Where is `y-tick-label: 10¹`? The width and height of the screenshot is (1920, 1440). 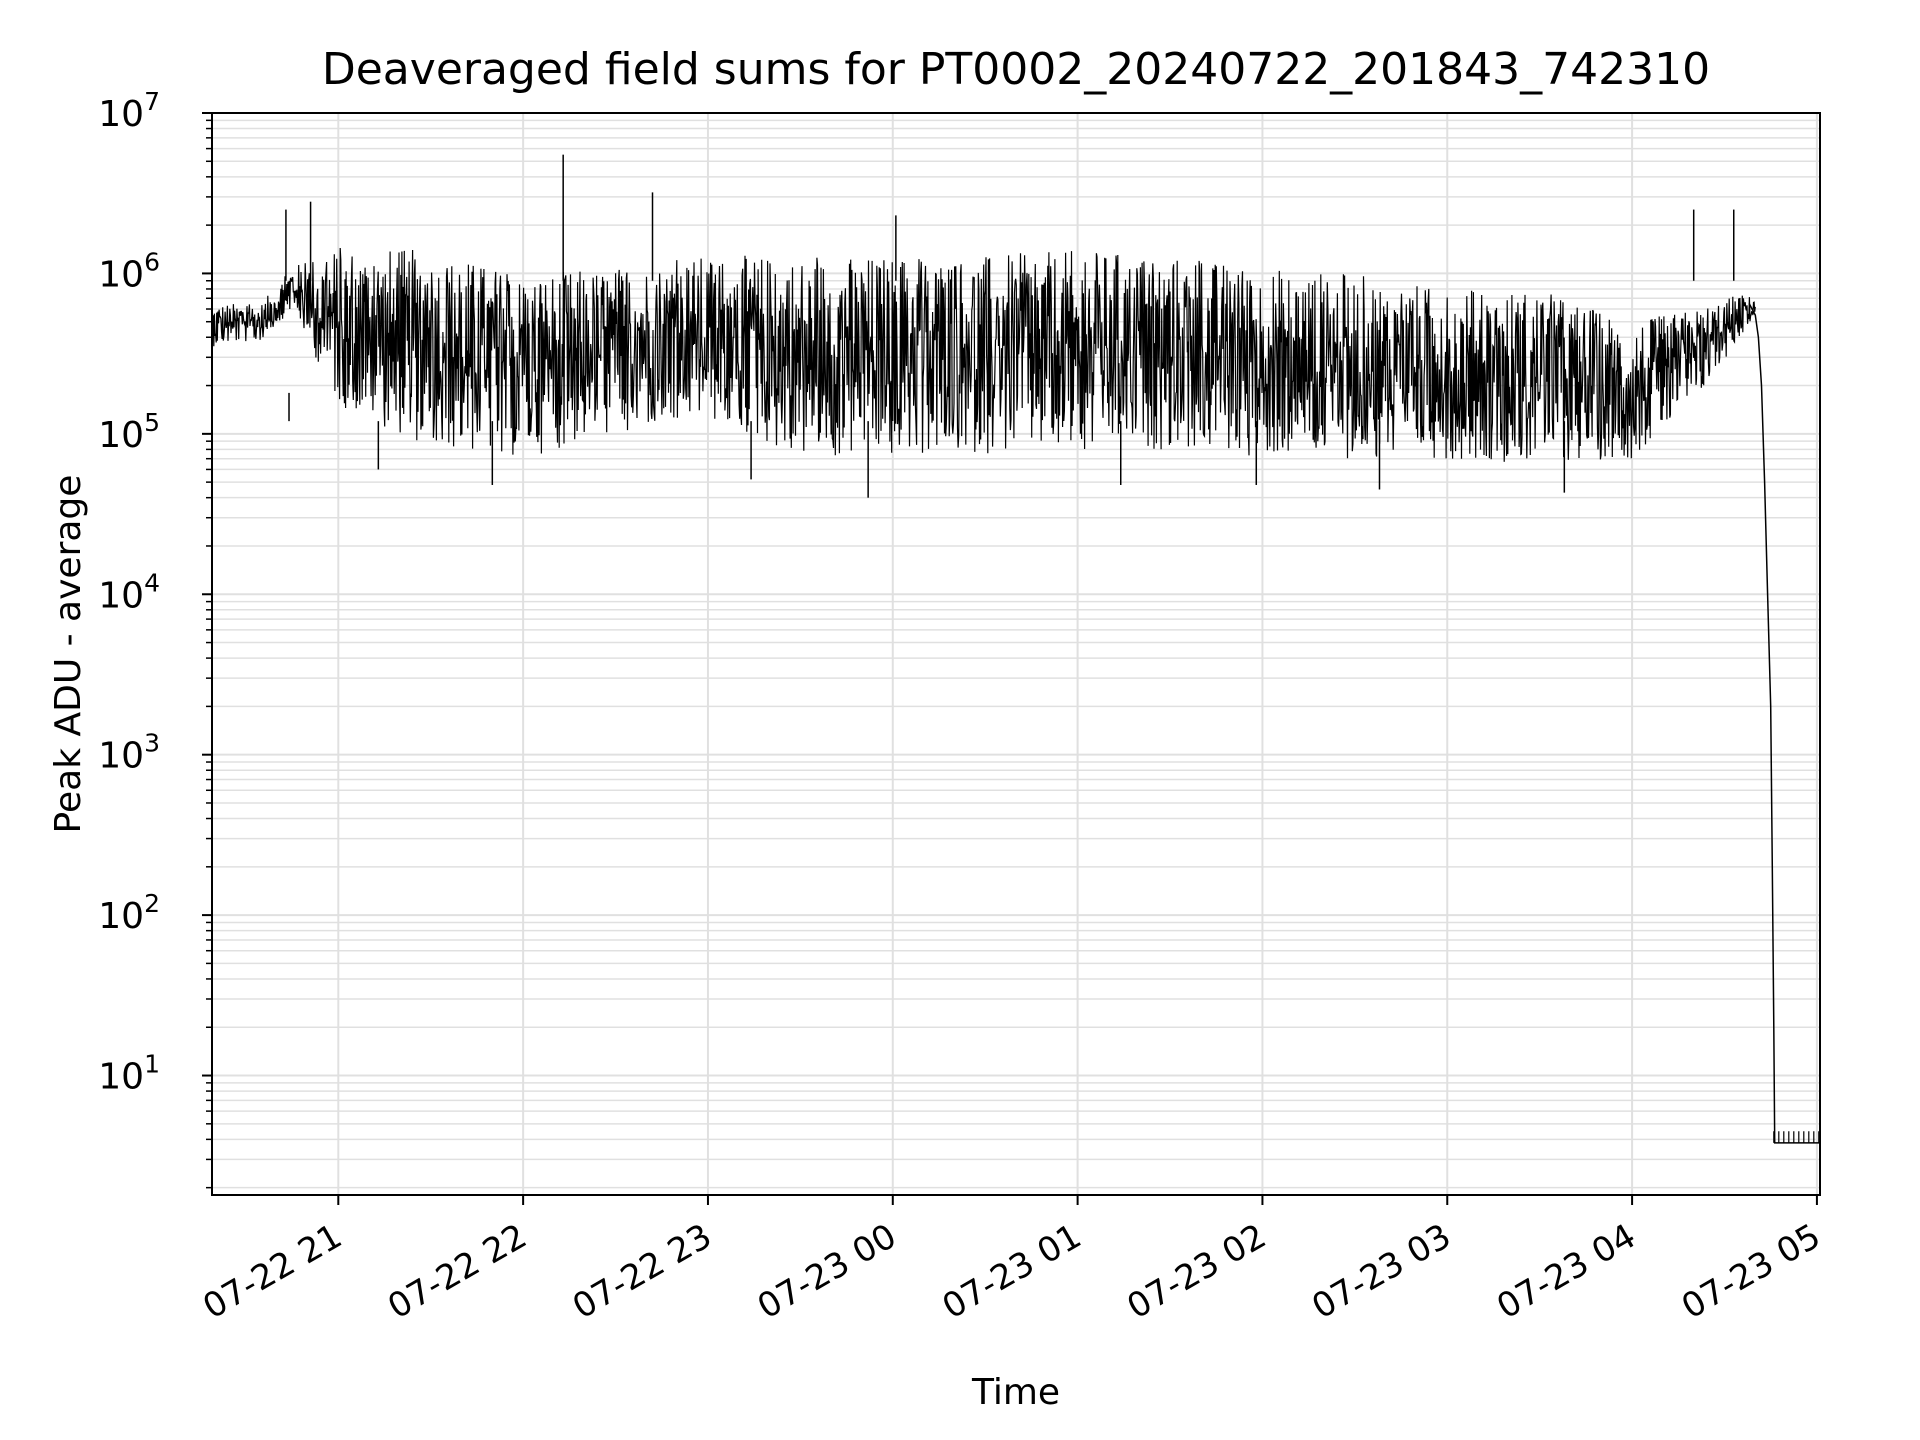
y-tick-label: 10¹ is located at coordinates (129, 1074).